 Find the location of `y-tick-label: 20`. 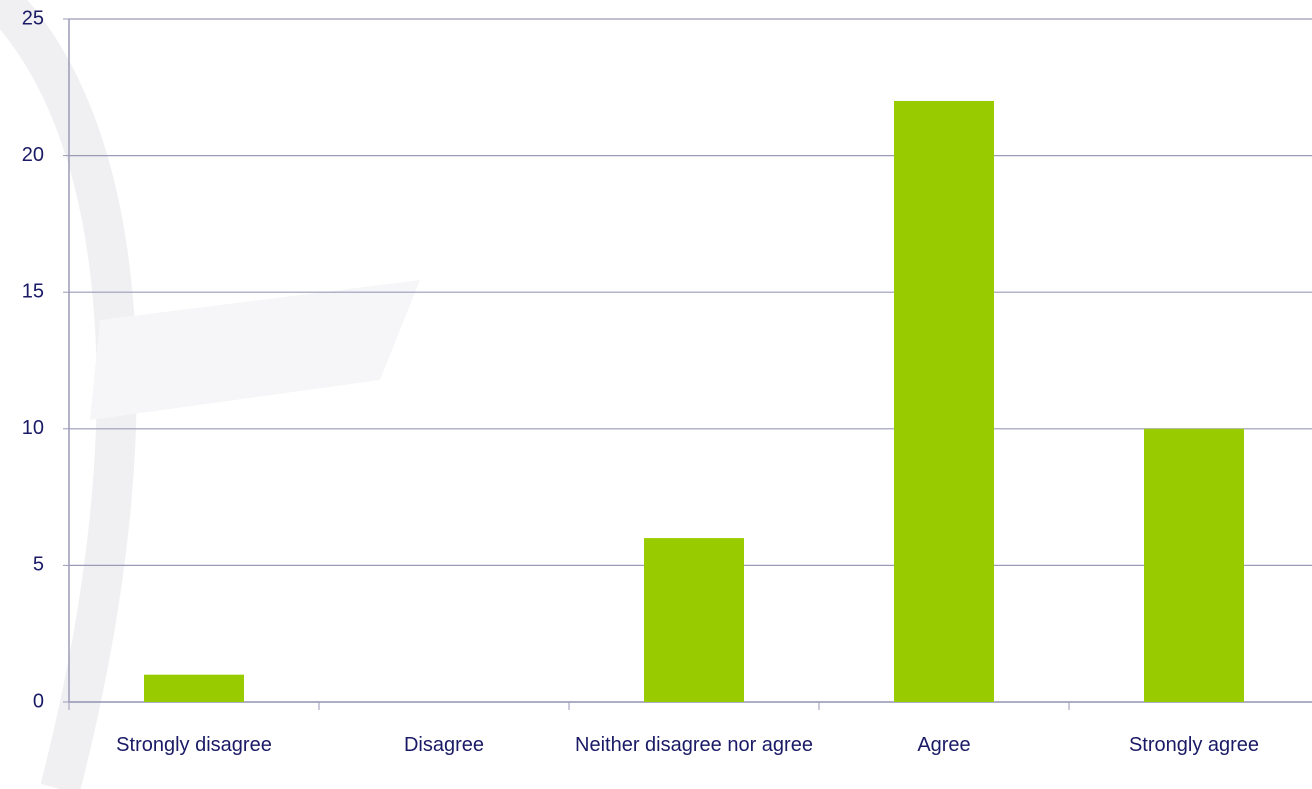

y-tick-label: 20 is located at coordinates (33, 155).